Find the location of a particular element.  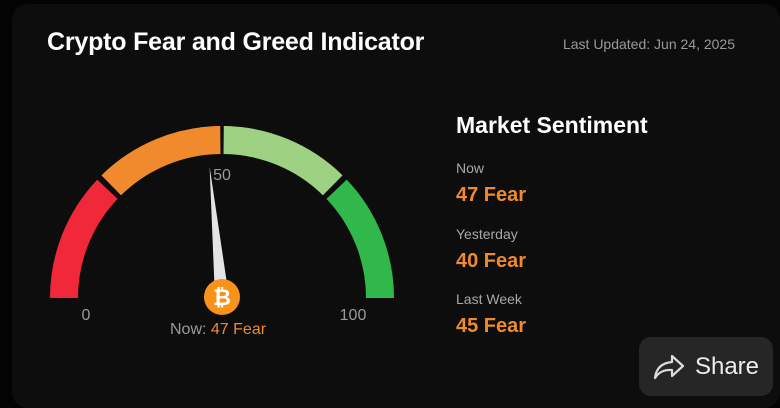

sentiment-value: 45 Fear is located at coordinates (491, 326).